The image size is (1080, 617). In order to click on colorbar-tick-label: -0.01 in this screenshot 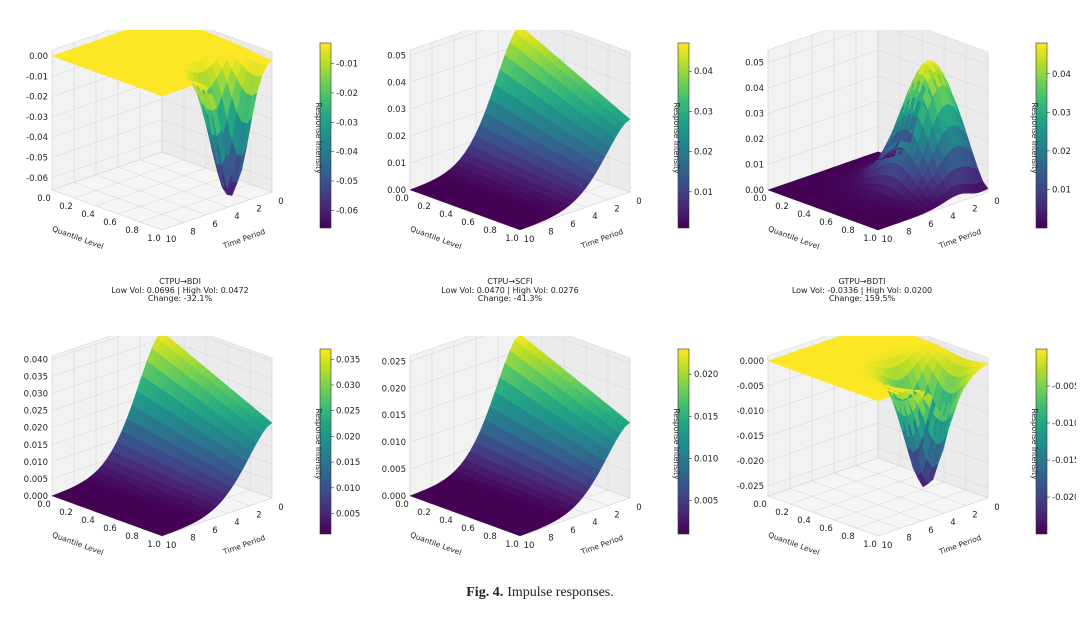, I will do `click(347, 65)`.